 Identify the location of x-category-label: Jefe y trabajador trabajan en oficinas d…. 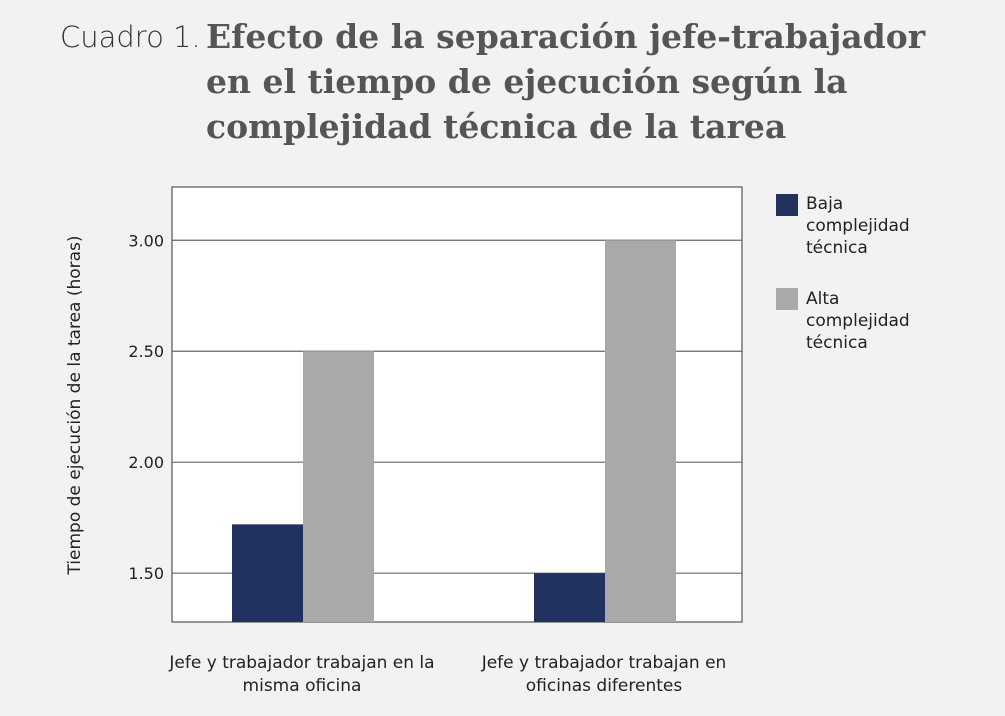
(604, 674).